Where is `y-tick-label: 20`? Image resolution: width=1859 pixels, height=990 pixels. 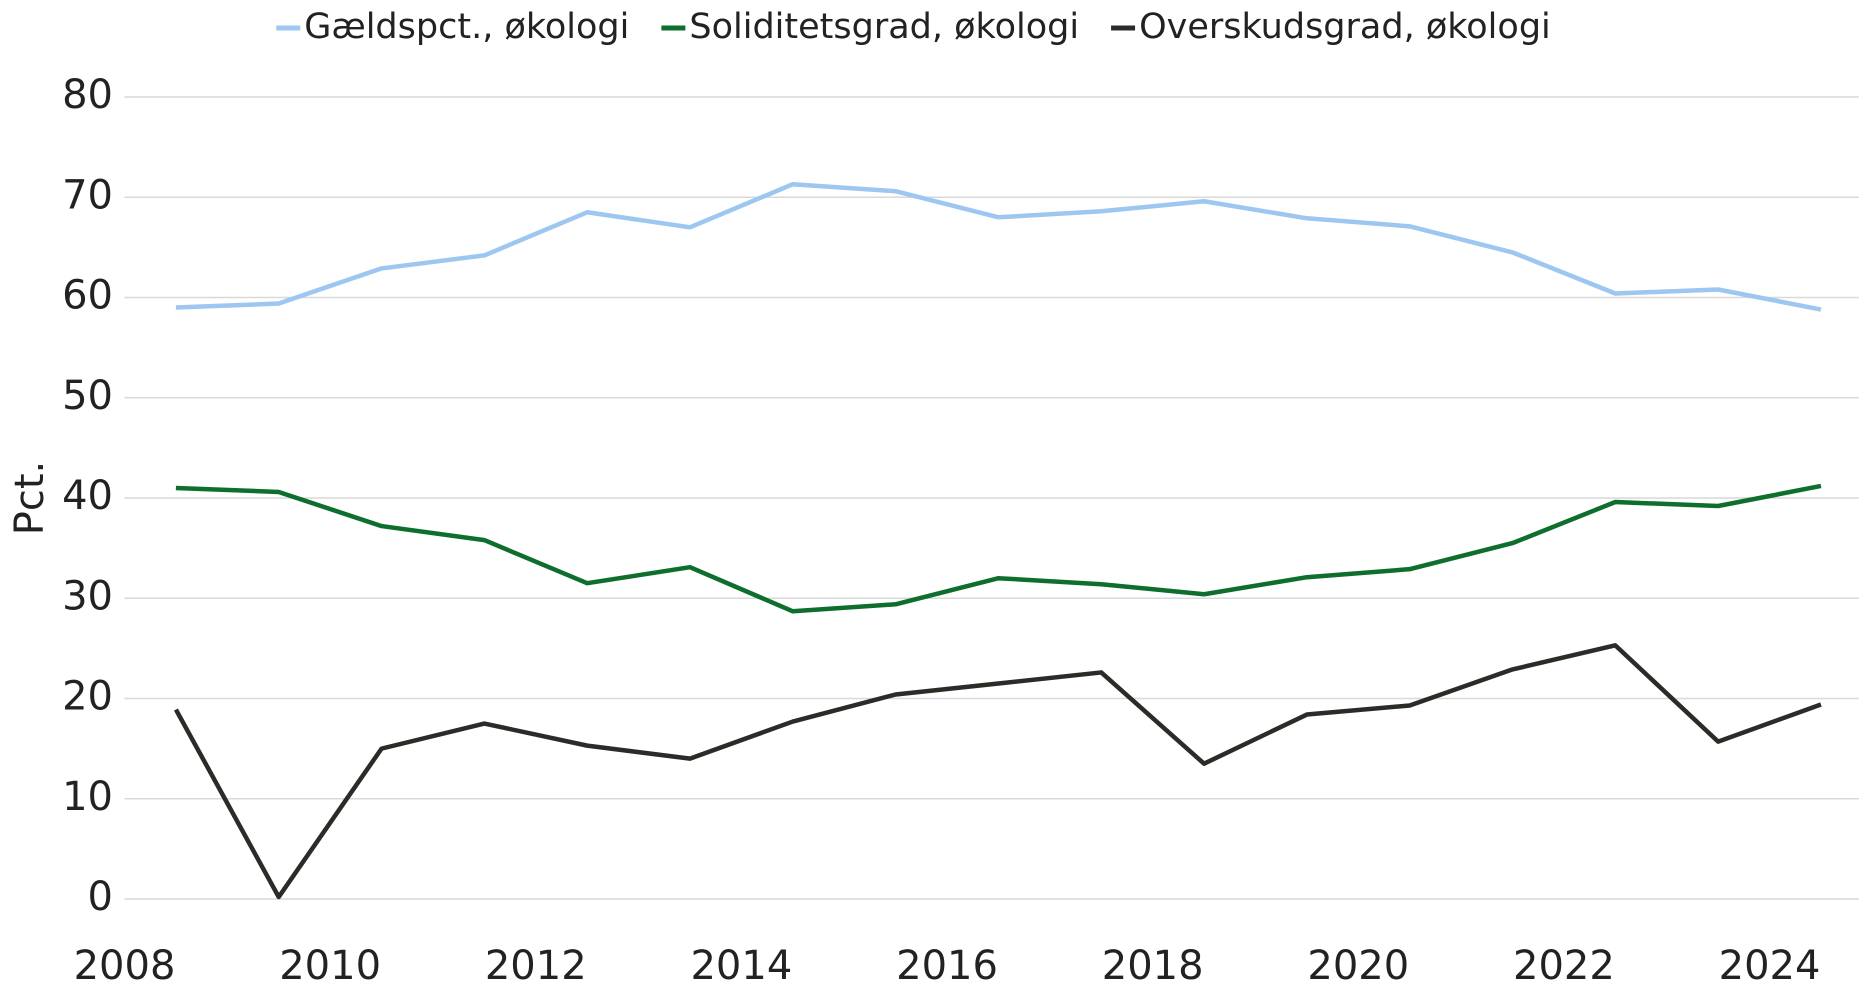 y-tick-label: 20 is located at coordinates (87, 697).